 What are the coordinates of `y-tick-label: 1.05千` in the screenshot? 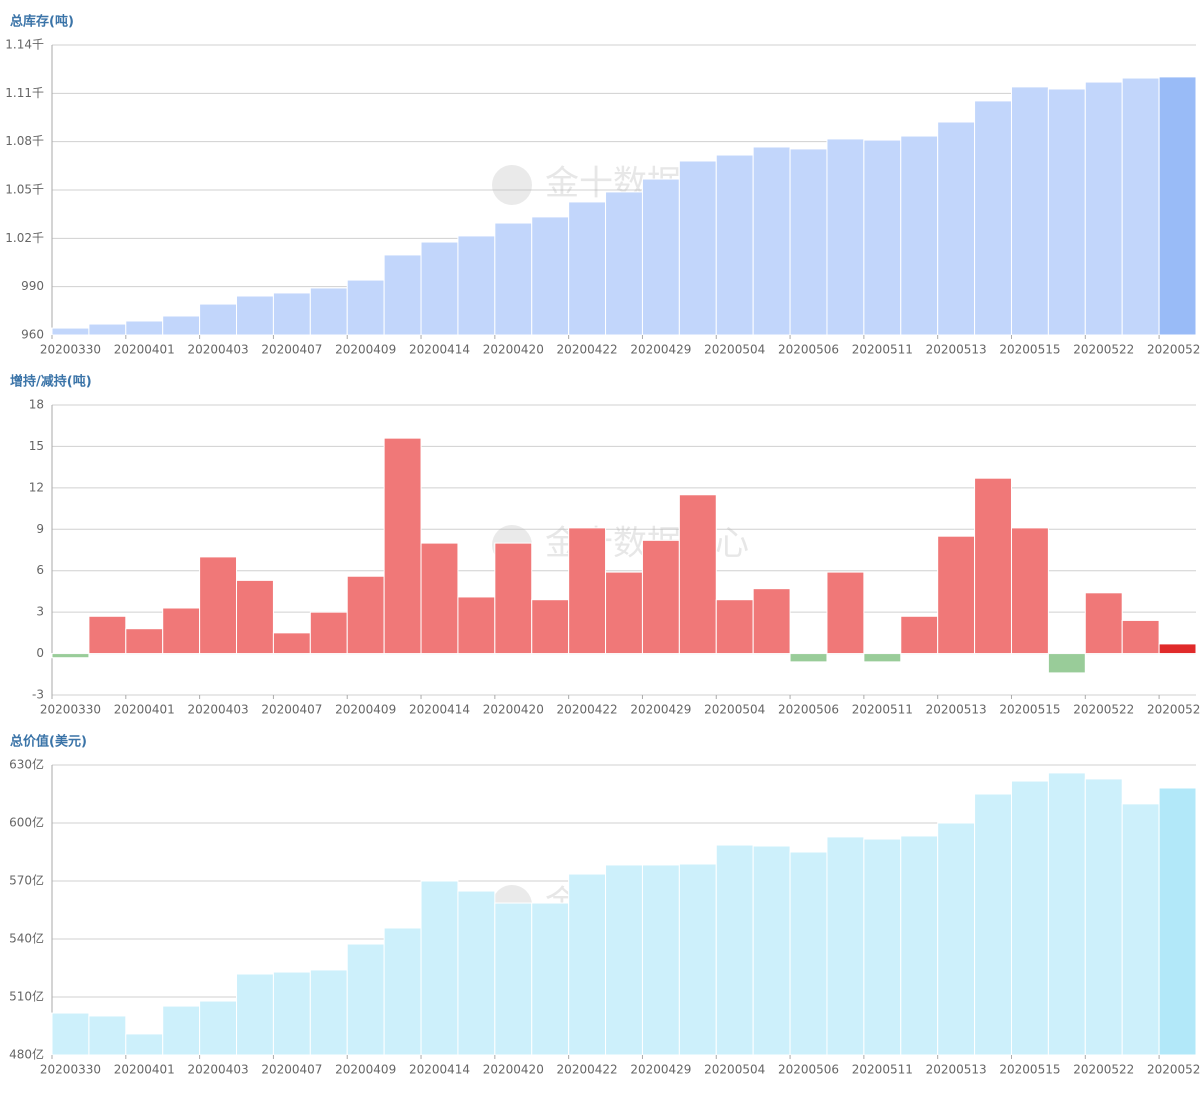 It's located at (24, 190).